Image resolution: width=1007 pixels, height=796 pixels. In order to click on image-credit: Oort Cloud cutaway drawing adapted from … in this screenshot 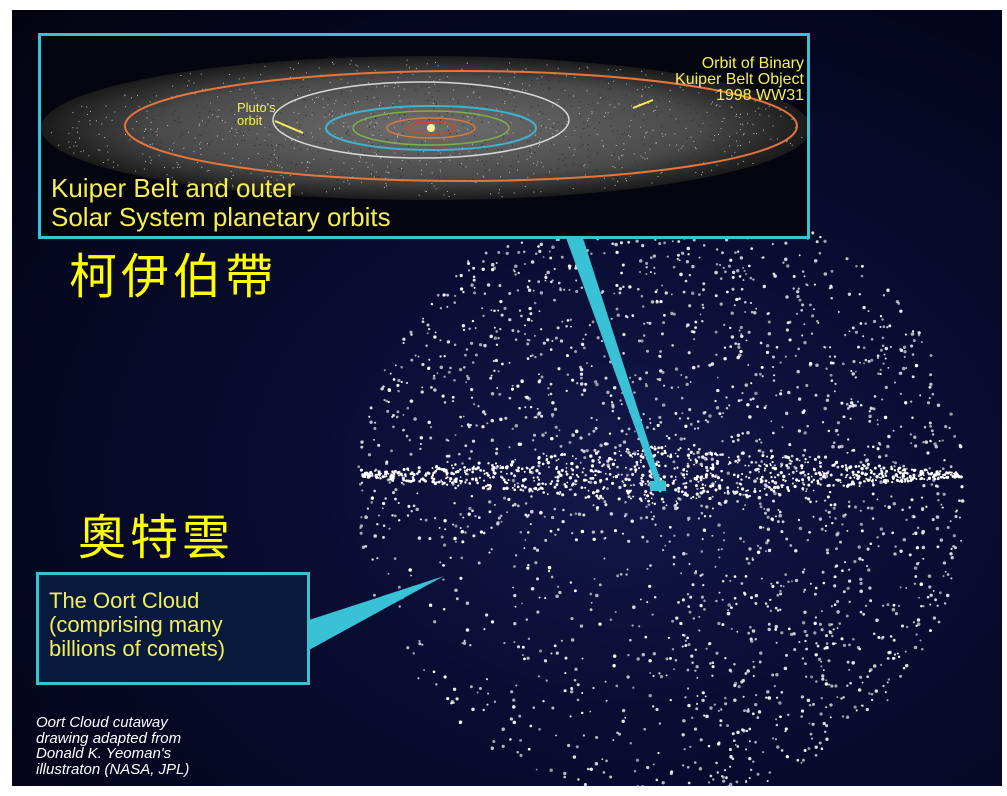, I will do `click(113, 746)`.